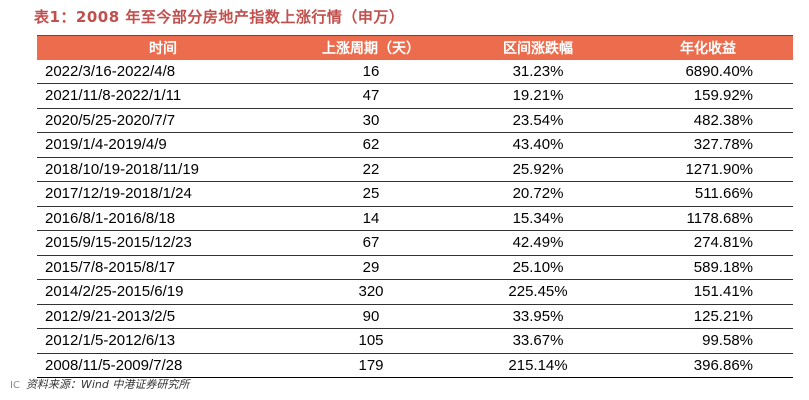 This screenshot has height=400, width=809. I want to click on header-period: 时间, so click(163, 47).